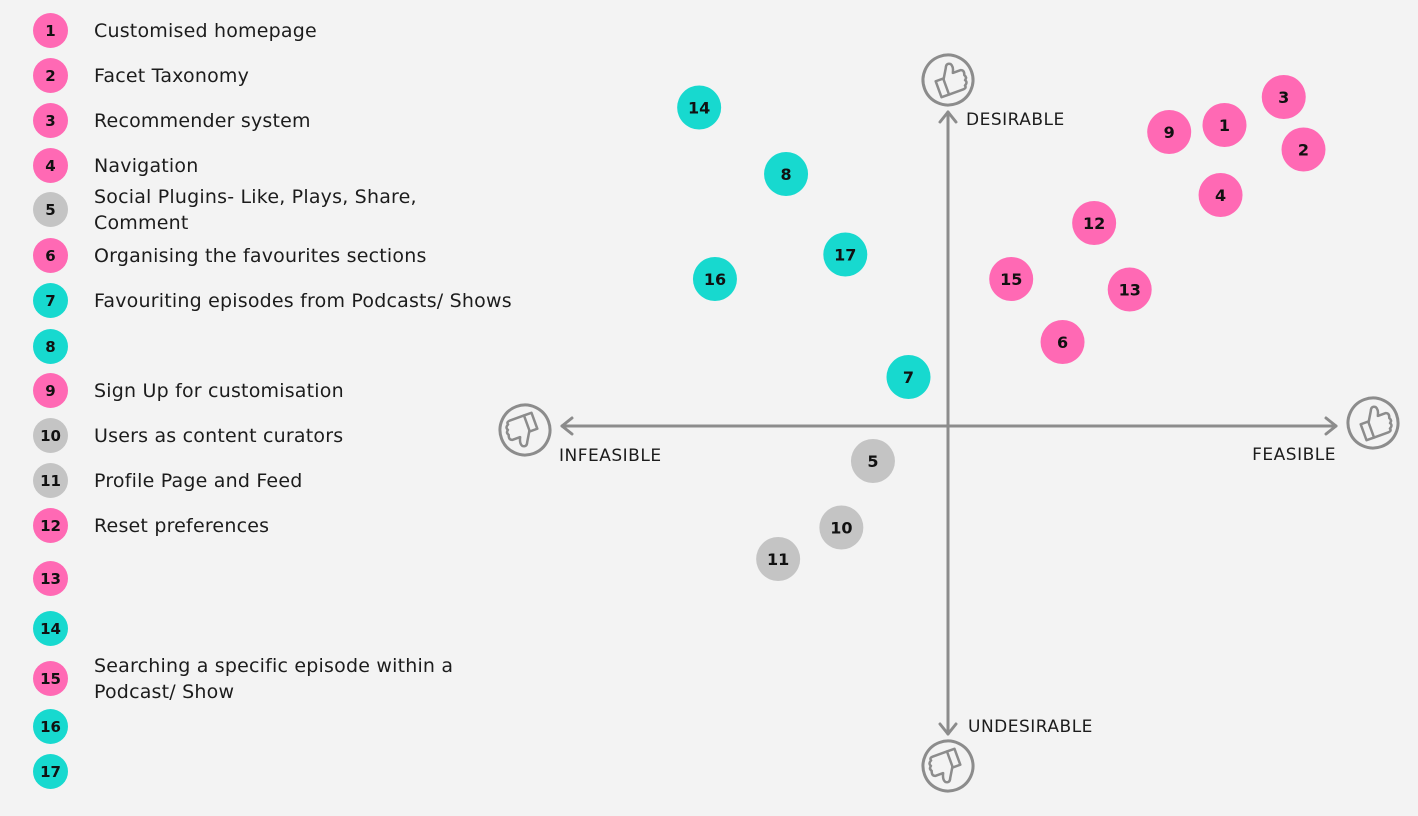  What do you see at coordinates (198, 481) in the screenshot?
I see `legend-label: Profile Page and Feed` at bounding box center [198, 481].